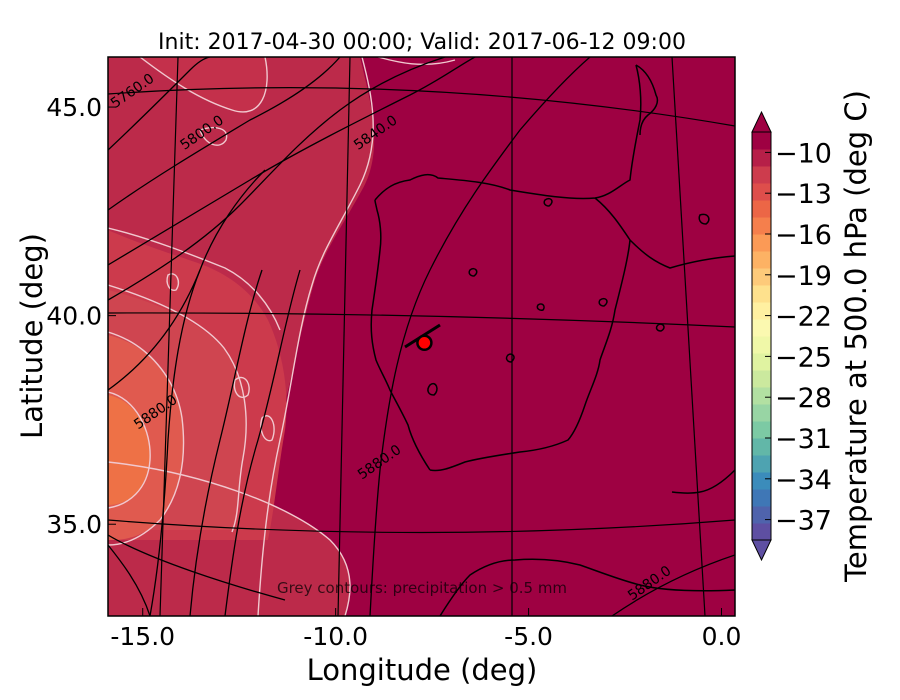 Image resolution: width=900 pixels, height=700 pixels. Describe the element at coordinates (528, 636) in the screenshot. I see `lon-tick-label: -5.0` at that location.